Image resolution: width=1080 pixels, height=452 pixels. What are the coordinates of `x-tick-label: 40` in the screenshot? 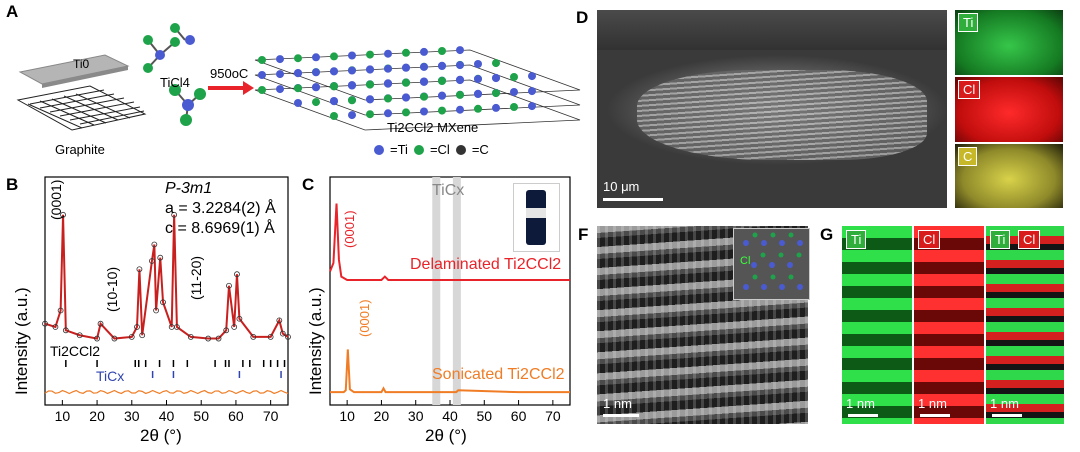 It's located at (167, 416).